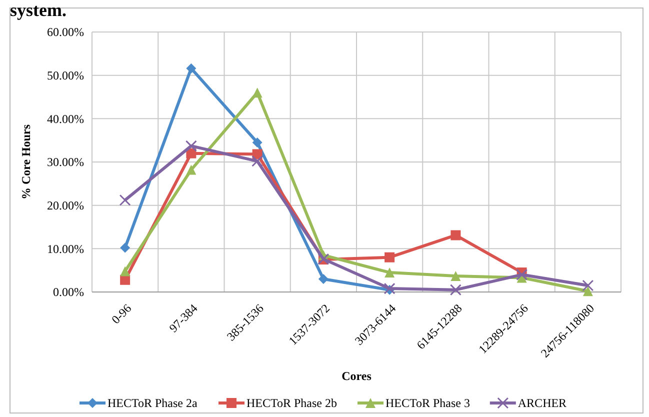 The height and width of the screenshot is (417, 649). What do you see at coordinates (542, 403) in the screenshot?
I see `legend-label: ARCHER` at bounding box center [542, 403].